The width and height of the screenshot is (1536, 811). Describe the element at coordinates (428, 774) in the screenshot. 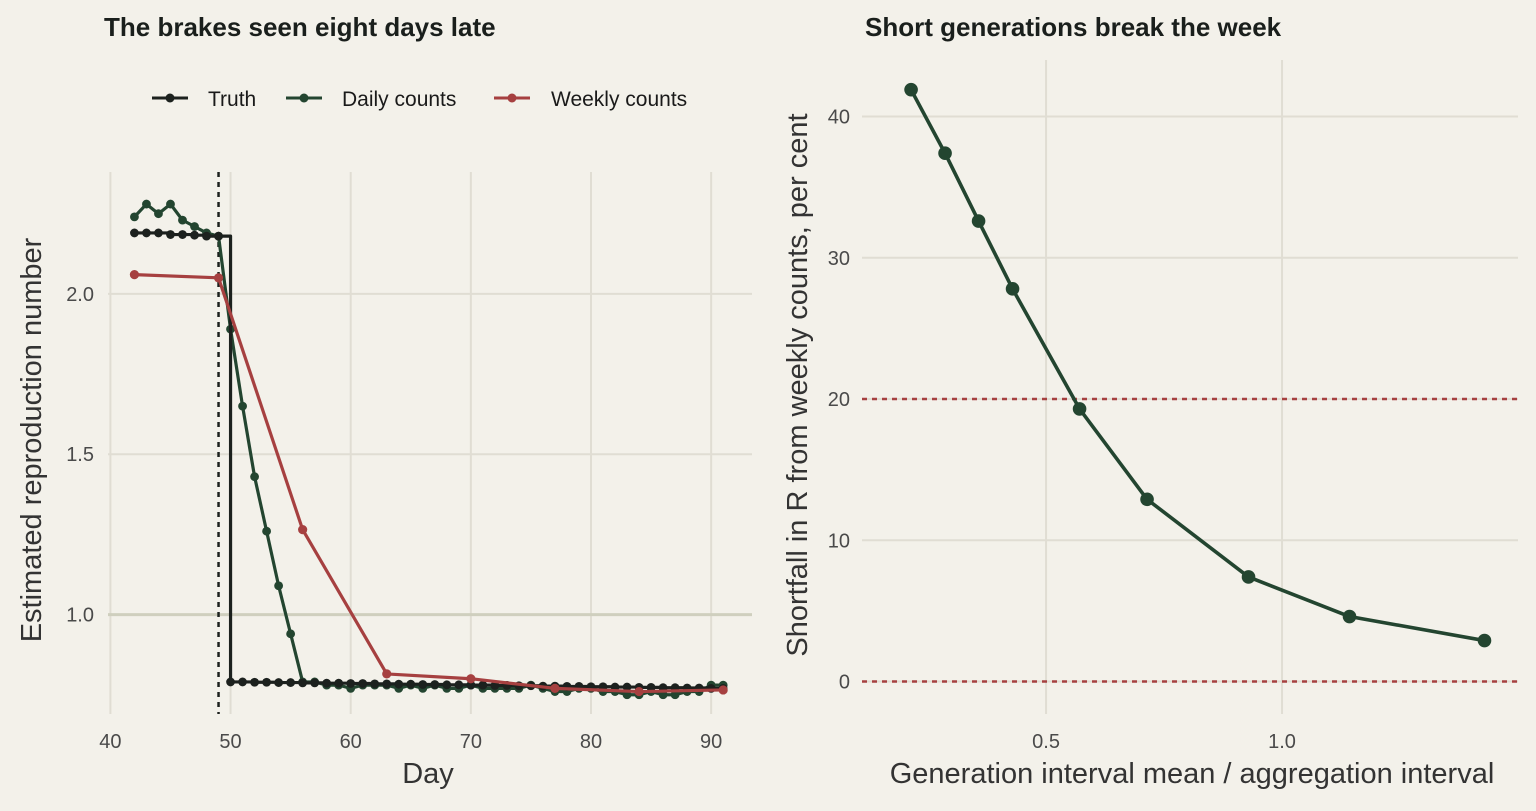

I see `left-x-axis-label: Day` at that location.